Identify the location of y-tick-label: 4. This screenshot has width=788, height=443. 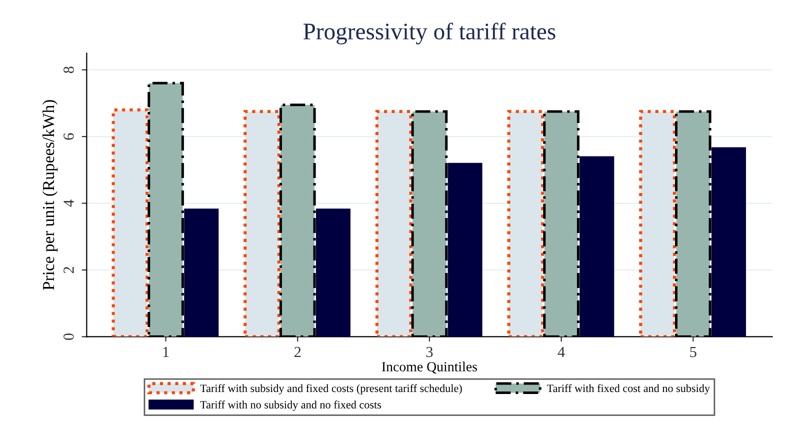
(69, 203).